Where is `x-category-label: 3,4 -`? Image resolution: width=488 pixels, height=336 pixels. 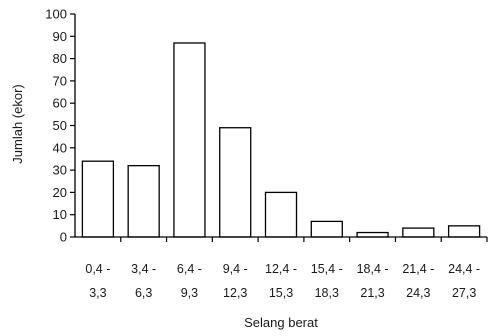
x-category-label: 3,4 - is located at coordinates (143, 269).